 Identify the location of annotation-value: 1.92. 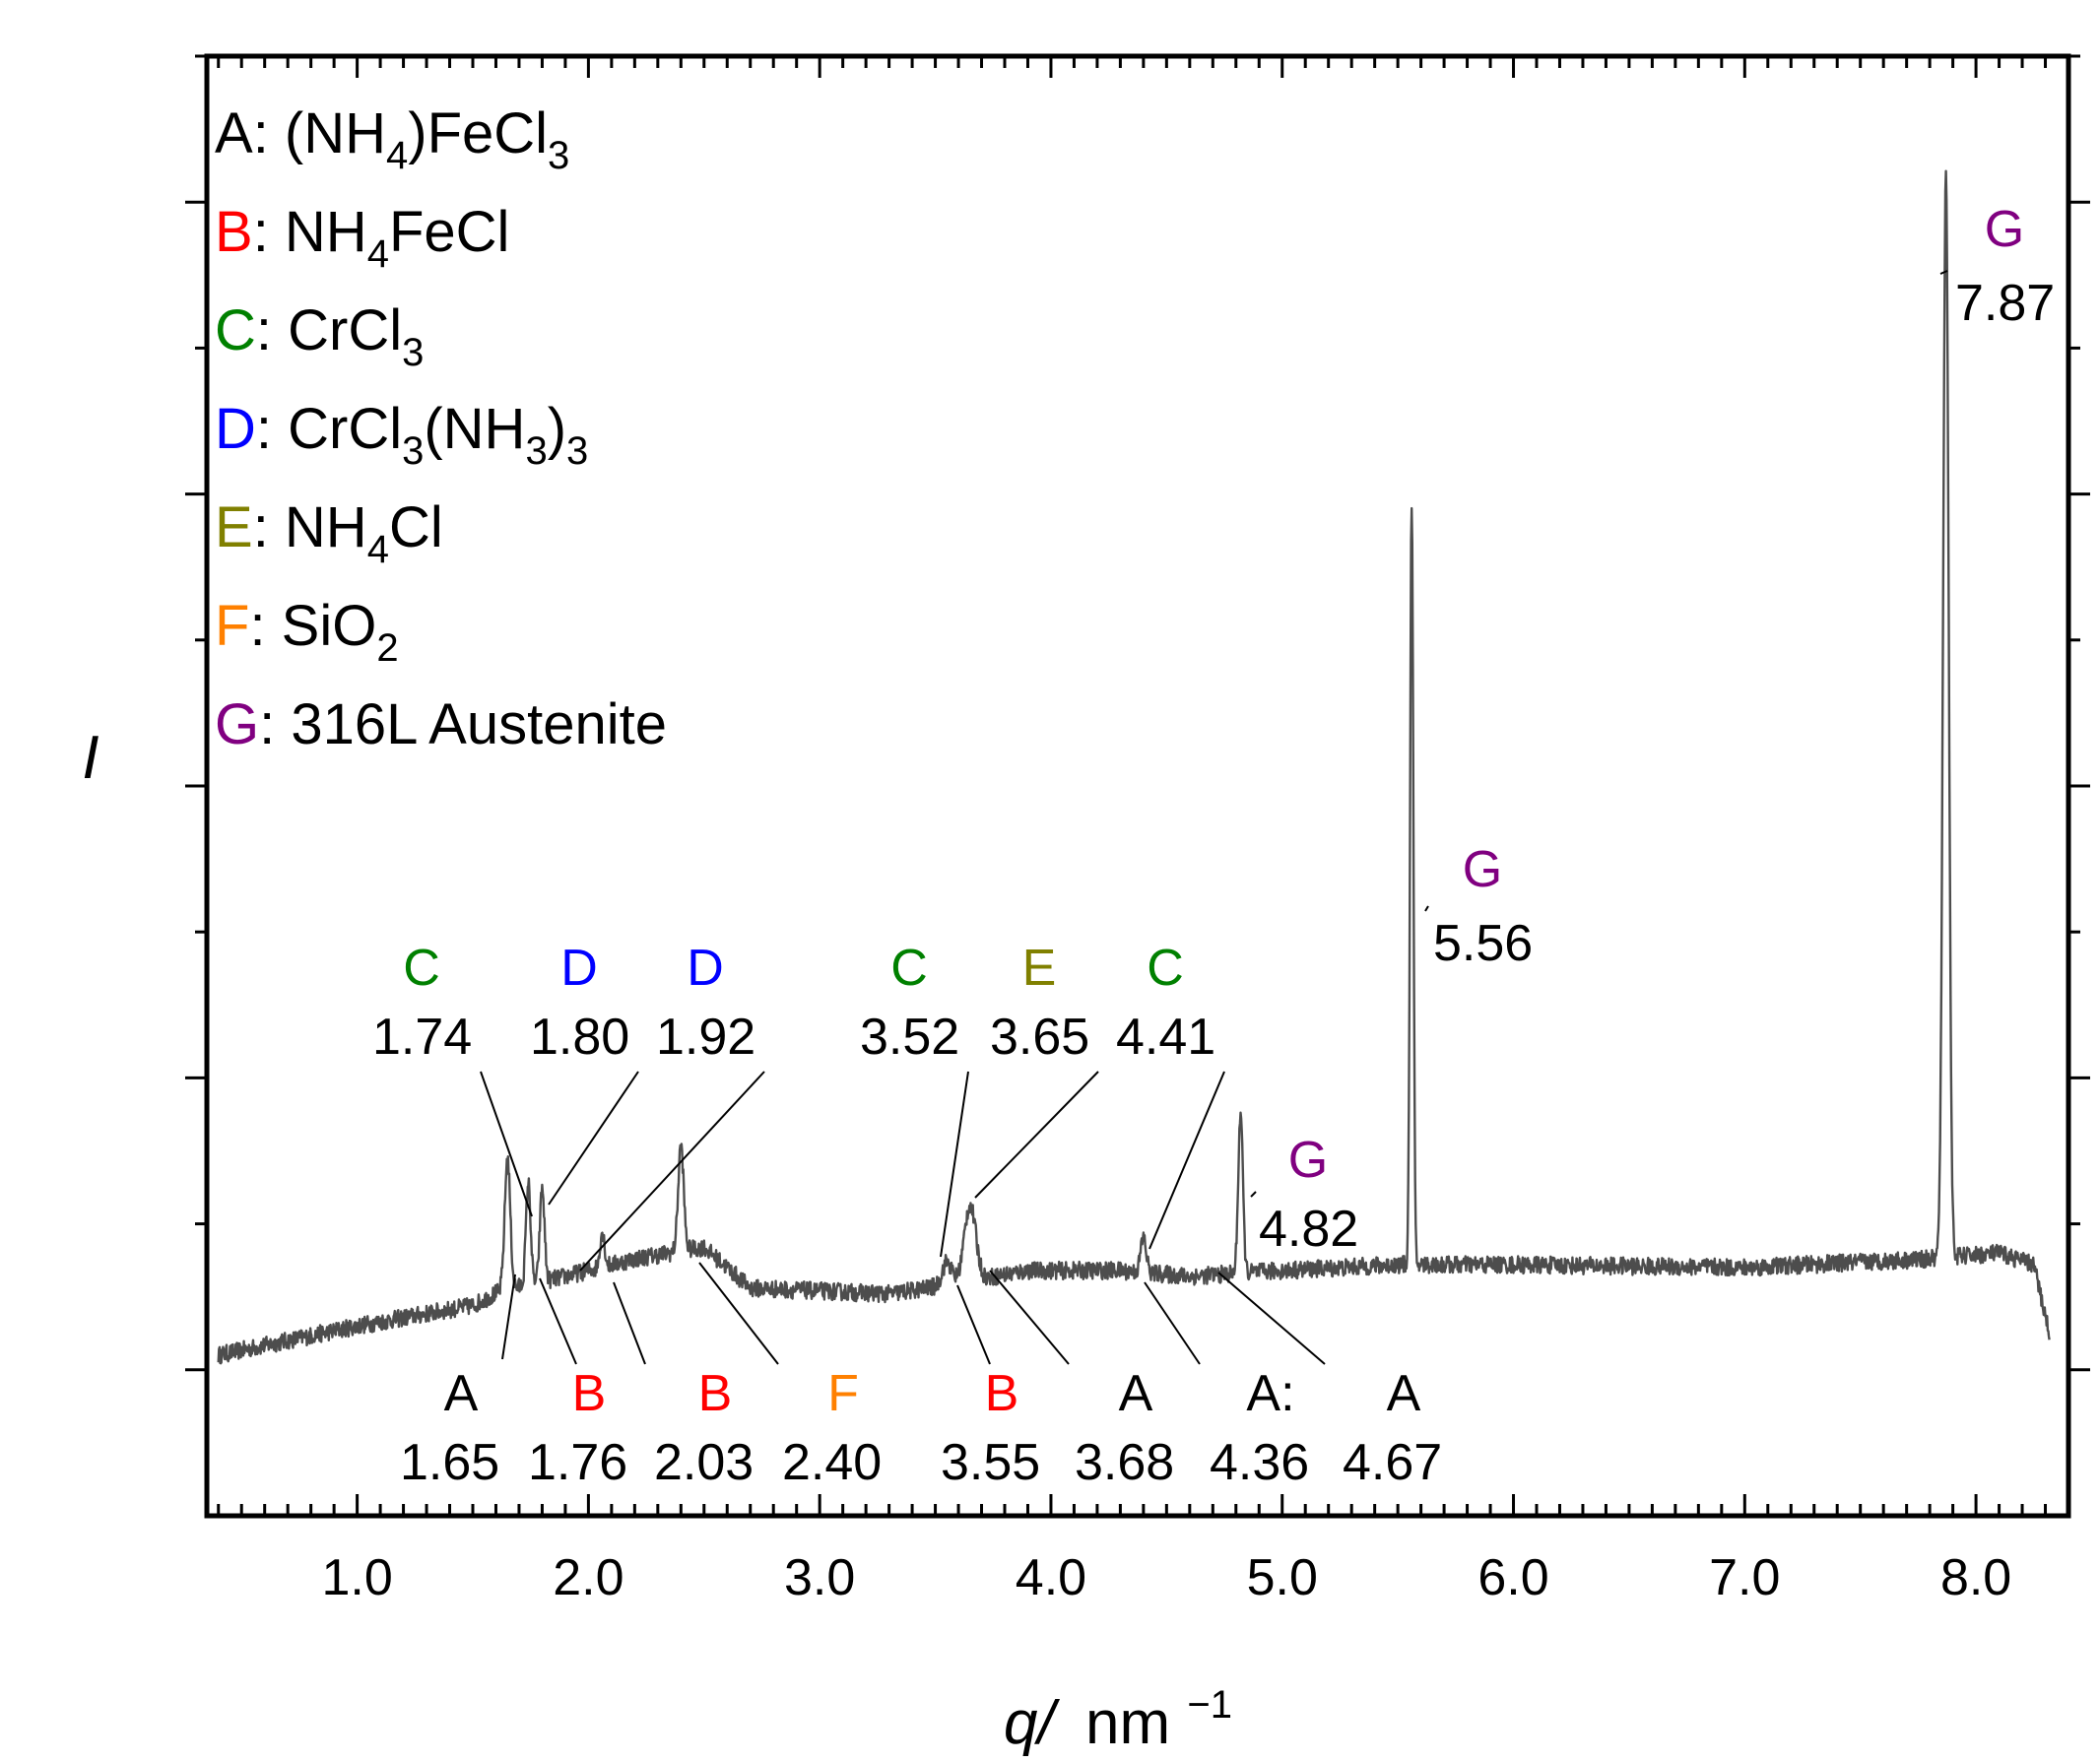
(705, 1037).